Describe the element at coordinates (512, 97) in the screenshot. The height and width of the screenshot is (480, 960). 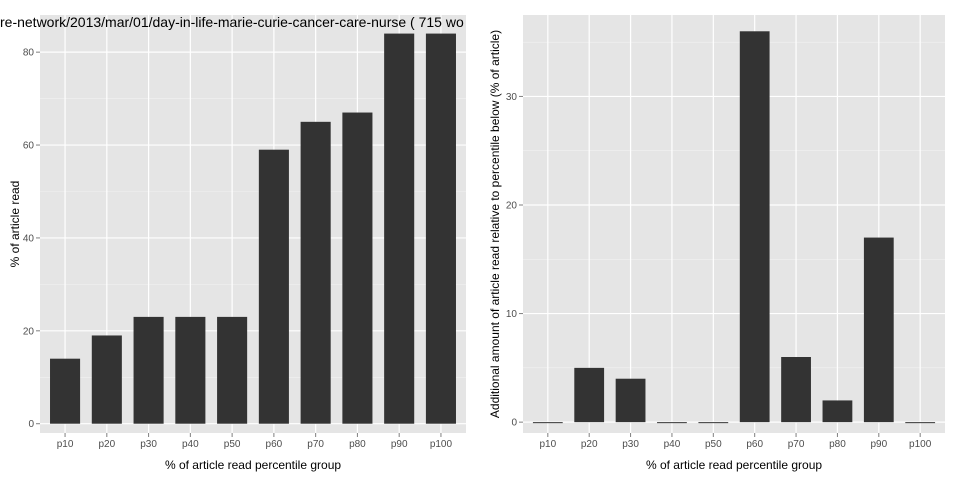
I see `y-tick-label: 30` at that location.